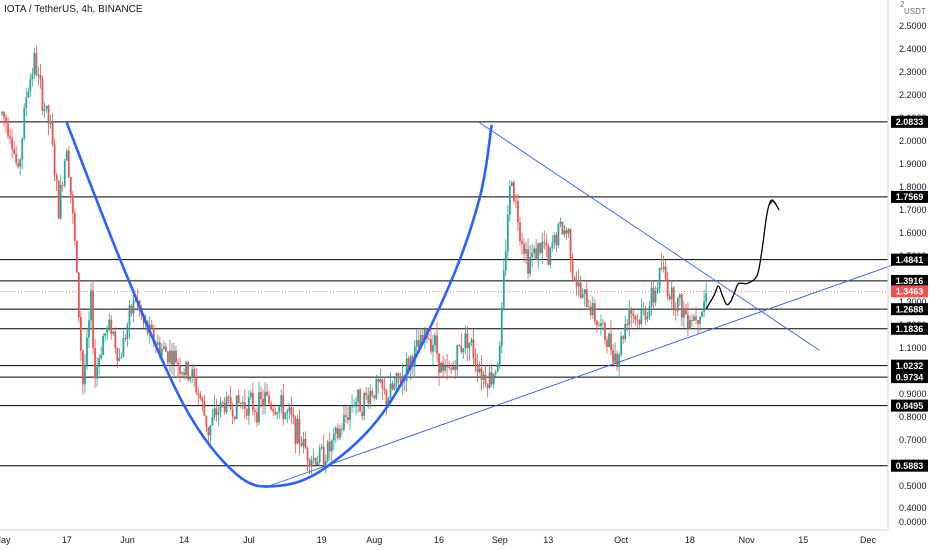  Describe the element at coordinates (913, 187) in the screenshot. I see `y-tick-label: 1.8000` at that location.